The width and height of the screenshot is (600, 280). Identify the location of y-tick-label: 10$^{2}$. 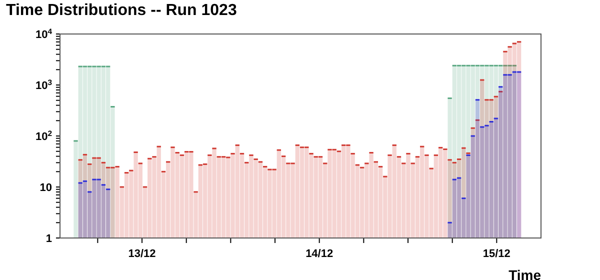
(43, 135).